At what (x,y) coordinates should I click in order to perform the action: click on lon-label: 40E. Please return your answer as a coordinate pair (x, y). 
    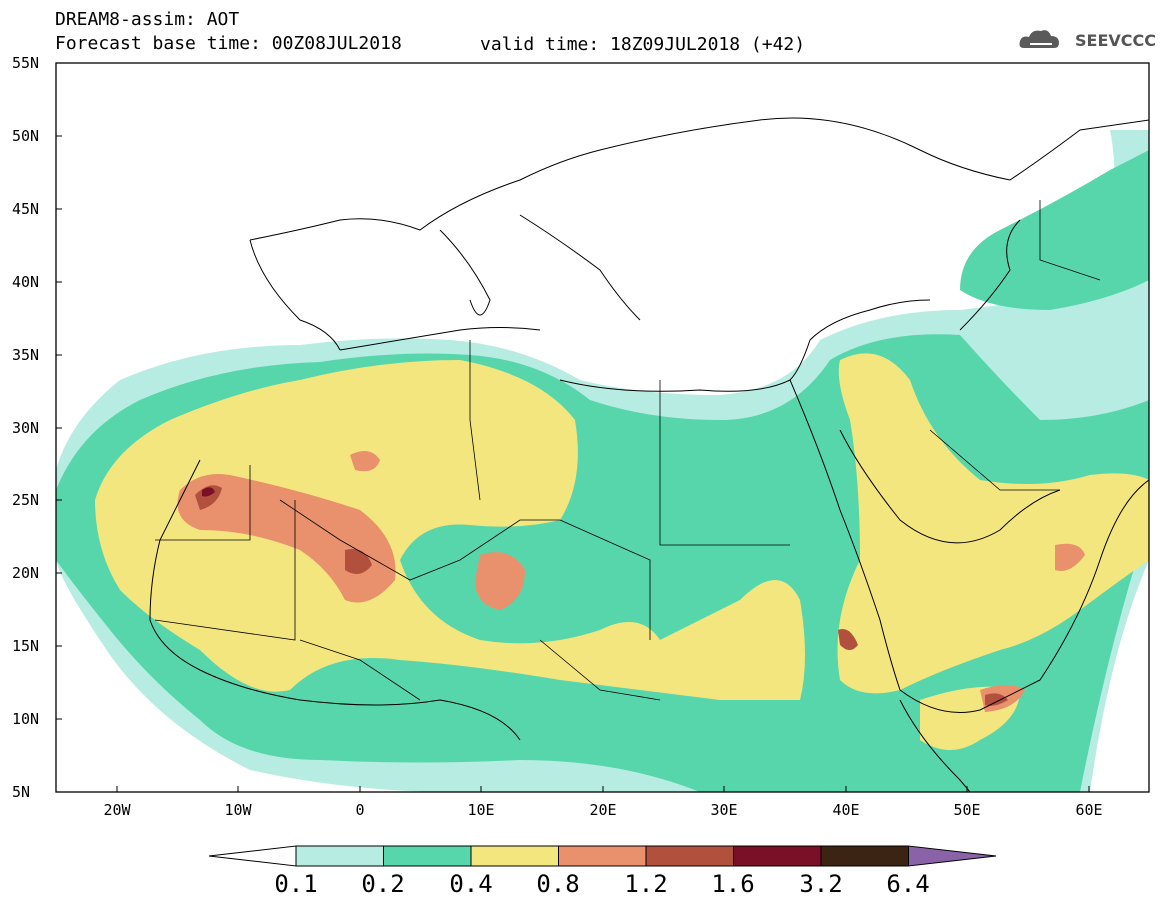
    Looking at the image, I should click on (846, 810).